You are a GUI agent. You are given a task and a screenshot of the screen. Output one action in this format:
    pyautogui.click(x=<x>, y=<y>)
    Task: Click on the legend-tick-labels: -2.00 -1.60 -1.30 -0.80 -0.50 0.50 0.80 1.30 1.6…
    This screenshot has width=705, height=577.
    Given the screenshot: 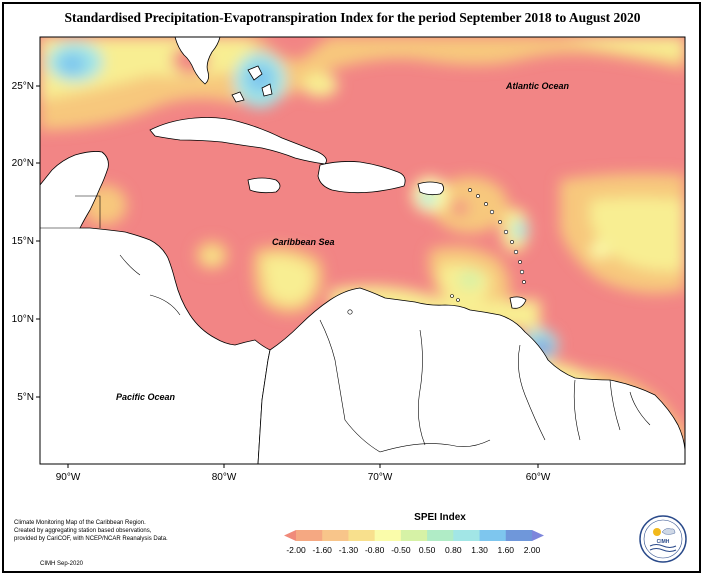 What is the action you would take?
    pyautogui.click(x=418, y=551)
    